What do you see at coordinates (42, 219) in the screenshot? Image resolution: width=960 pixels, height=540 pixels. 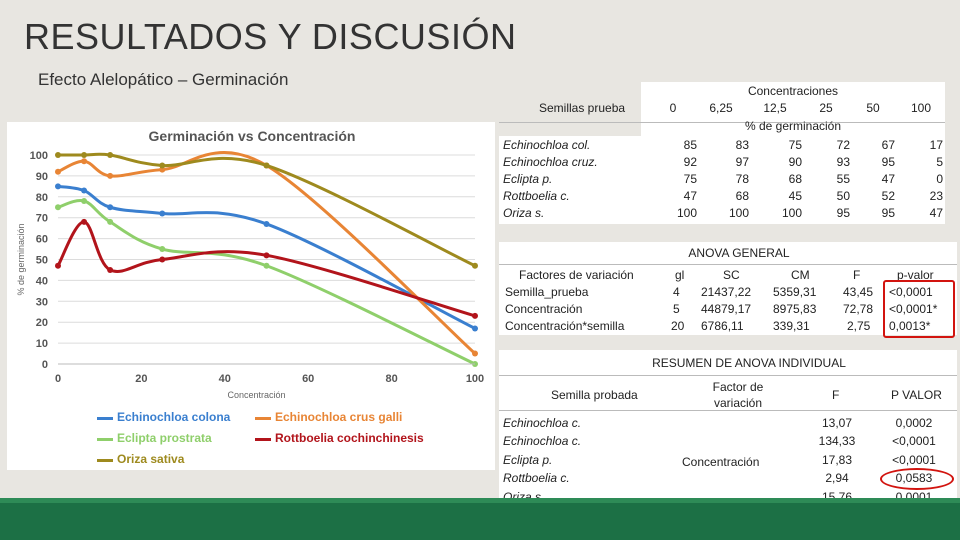 I see `y-tick-label: 70` at bounding box center [42, 219].